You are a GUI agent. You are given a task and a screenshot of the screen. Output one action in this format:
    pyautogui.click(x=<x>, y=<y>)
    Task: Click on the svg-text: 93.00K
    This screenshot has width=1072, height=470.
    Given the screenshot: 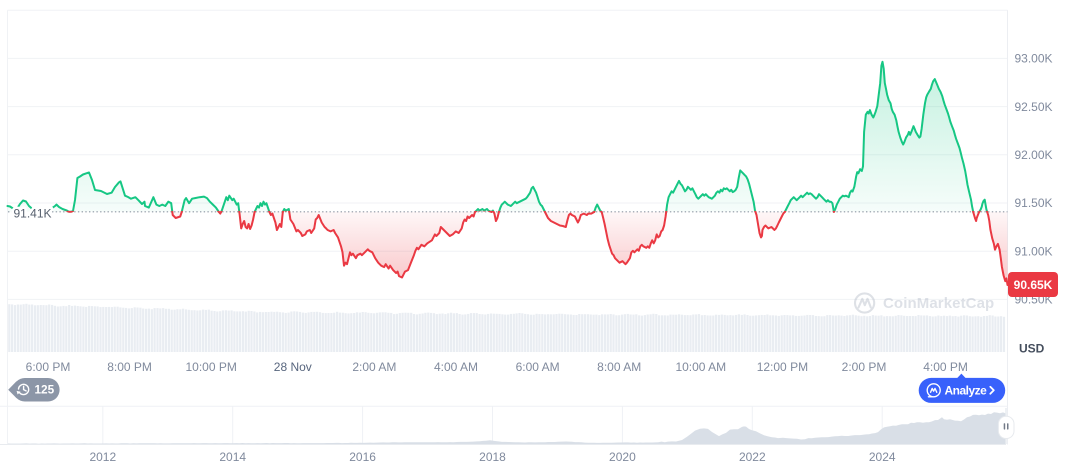 What is the action you would take?
    pyautogui.click(x=1034, y=59)
    